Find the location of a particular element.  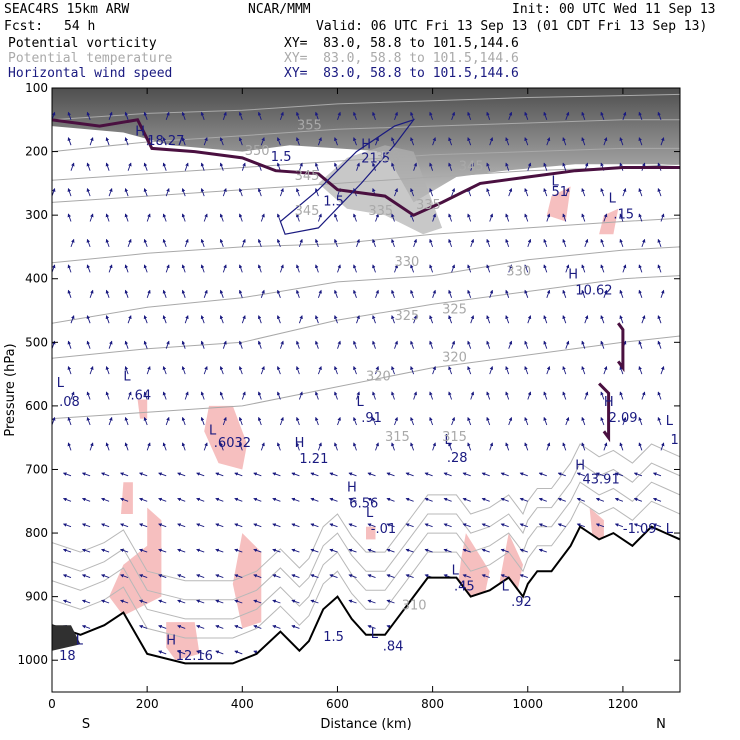

pv-label: 1.5 is located at coordinates (333, 202).